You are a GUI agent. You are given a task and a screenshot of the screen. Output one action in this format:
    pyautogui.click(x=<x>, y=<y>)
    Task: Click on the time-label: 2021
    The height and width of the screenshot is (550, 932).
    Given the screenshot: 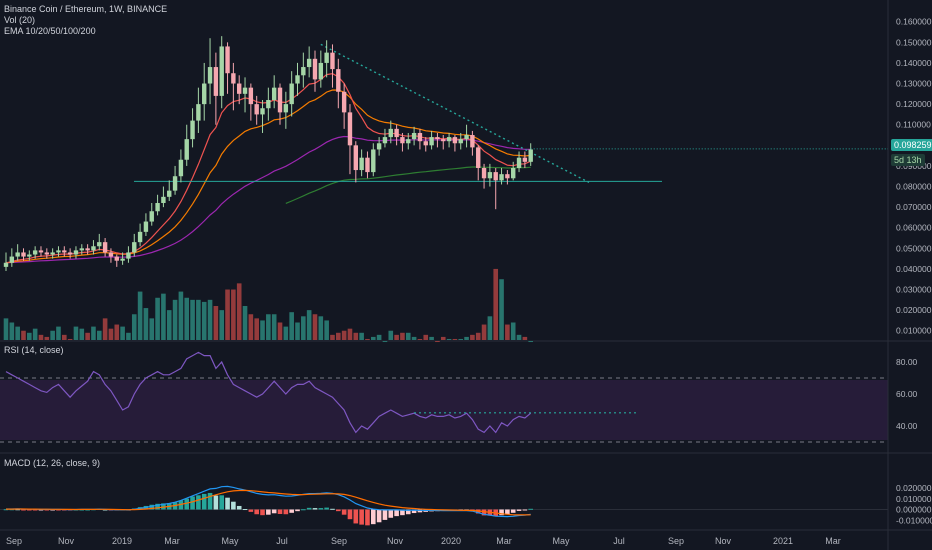 What is the action you would take?
    pyautogui.click(x=783, y=541)
    